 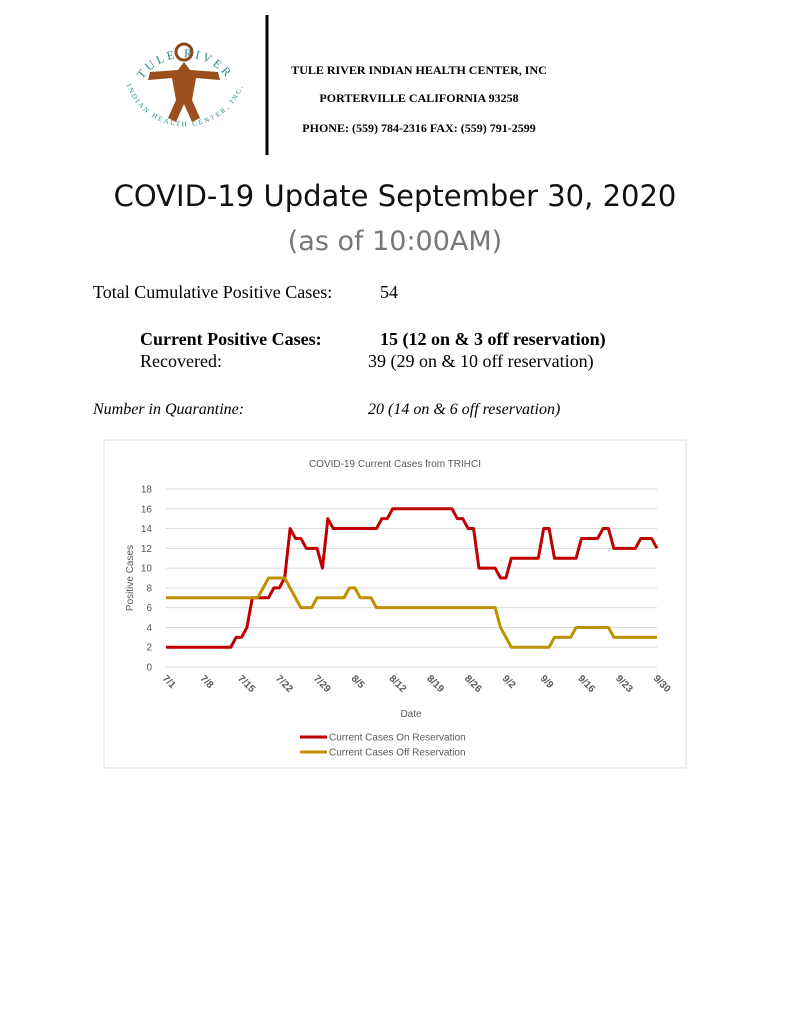 What do you see at coordinates (149, 588) in the screenshot?
I see `y-tick-label: 8` at bounding box center [149, 588].